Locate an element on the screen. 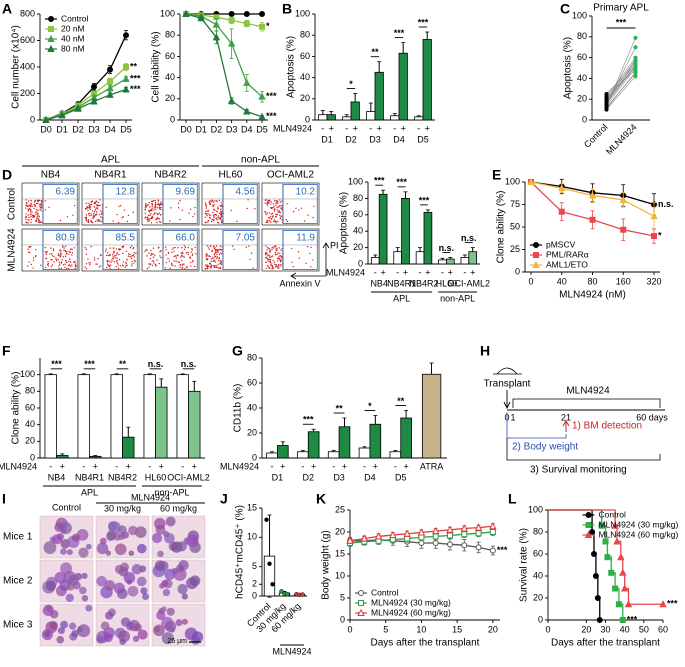 The width and height of the screenshot is (685, 667). y-axis-label: Apoptosis (%) is located at coordinates (344, 223).